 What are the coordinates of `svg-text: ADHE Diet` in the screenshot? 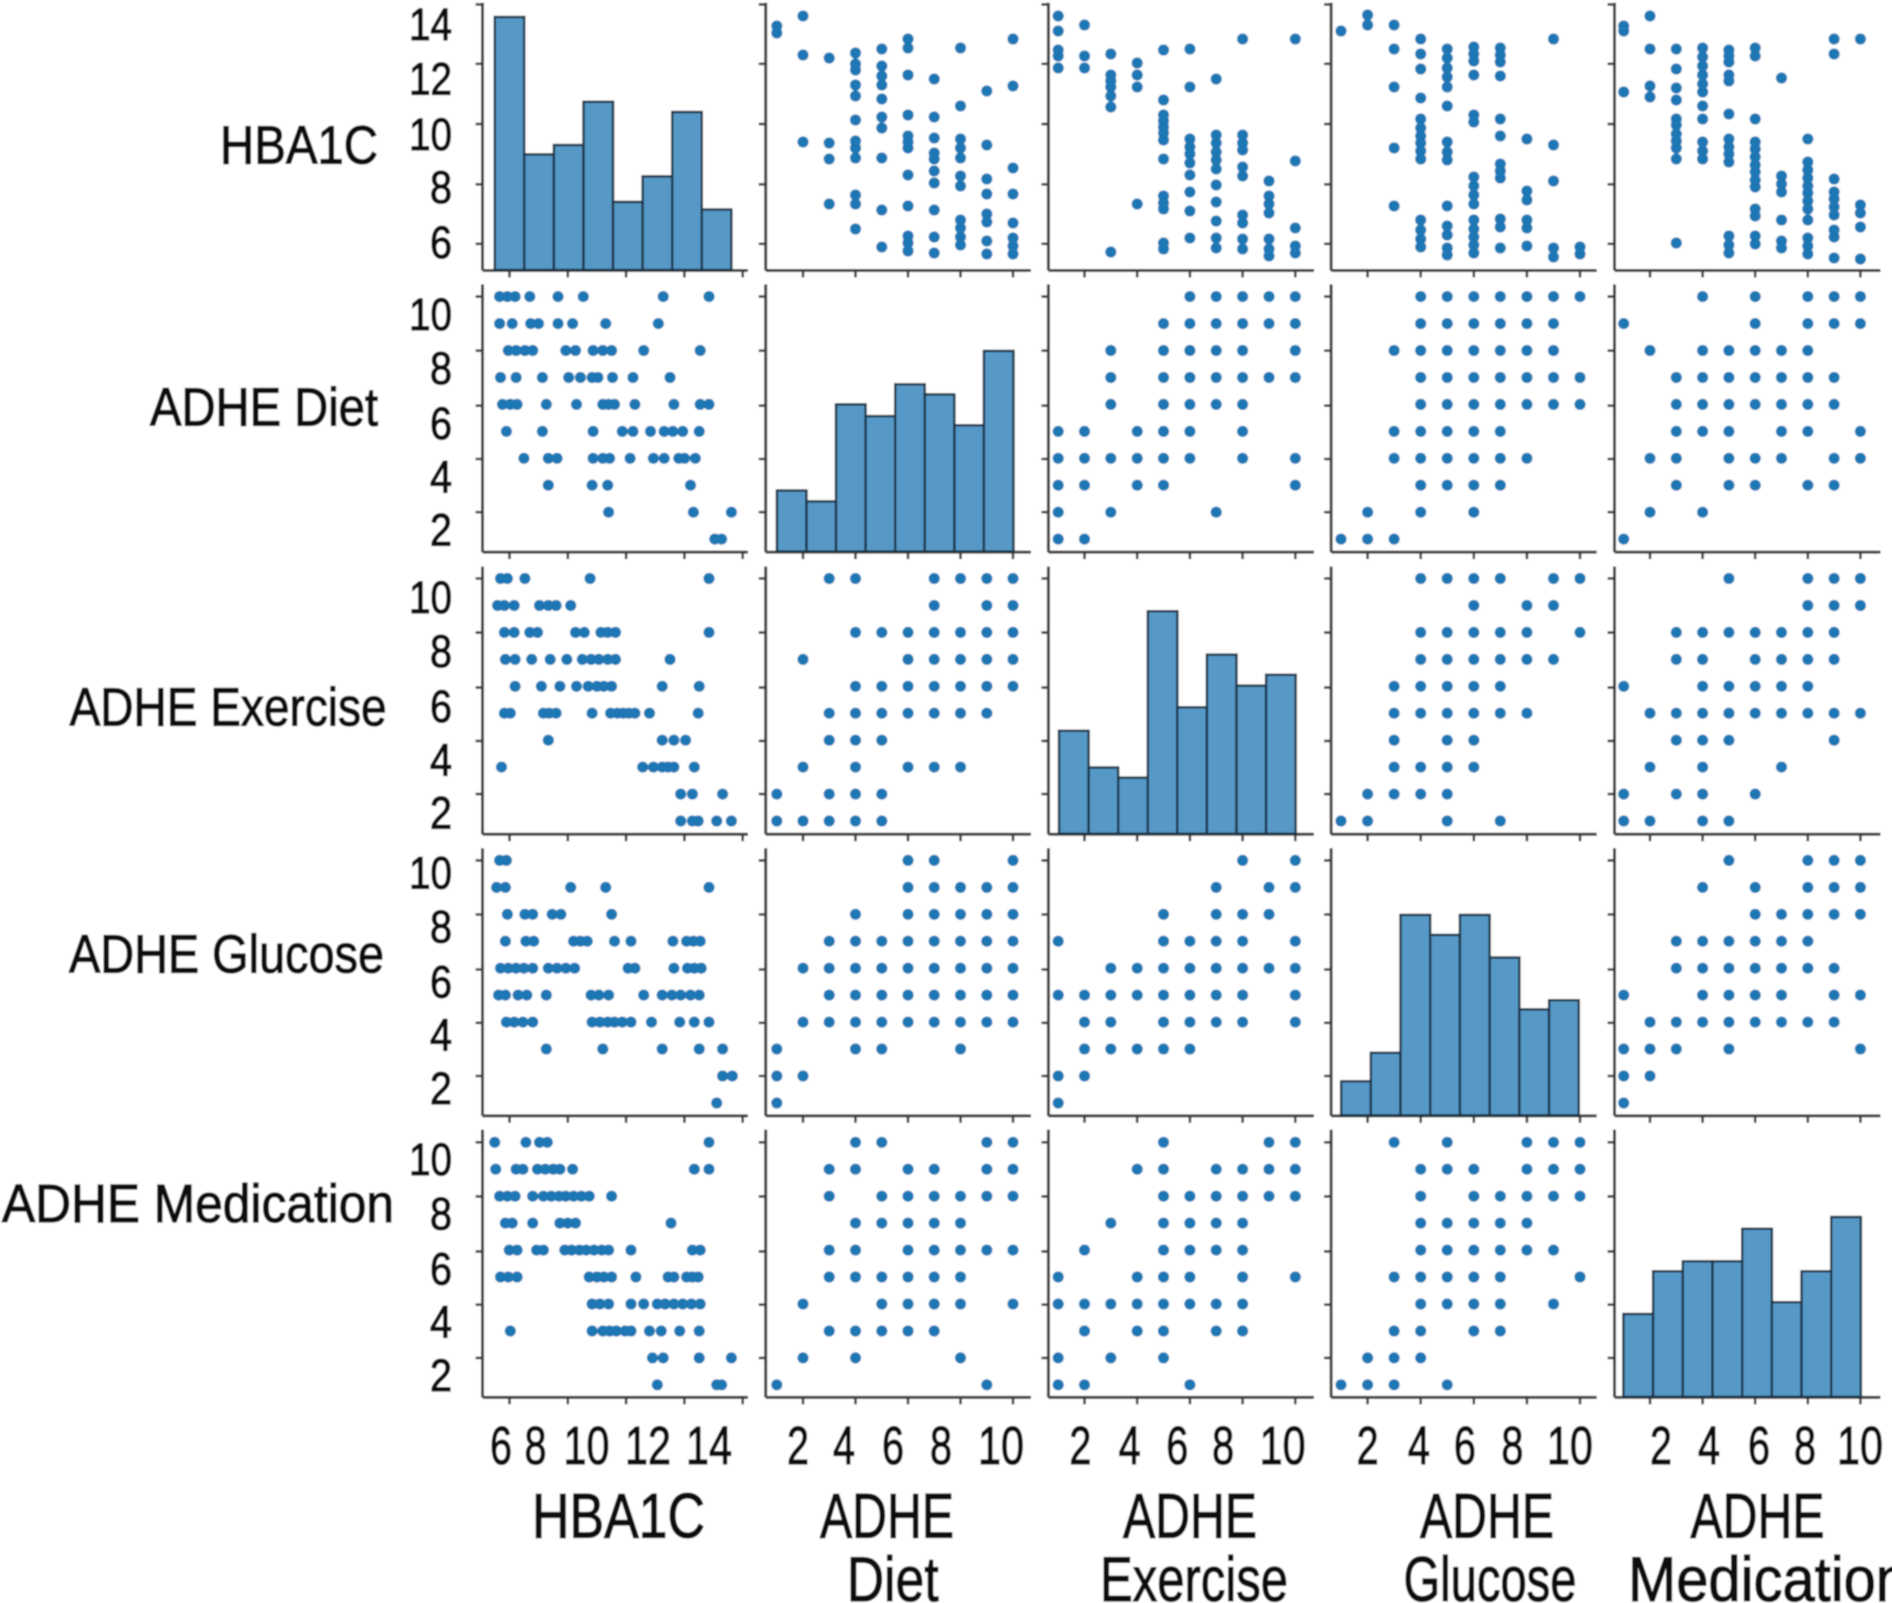 It's located at (264, 408).